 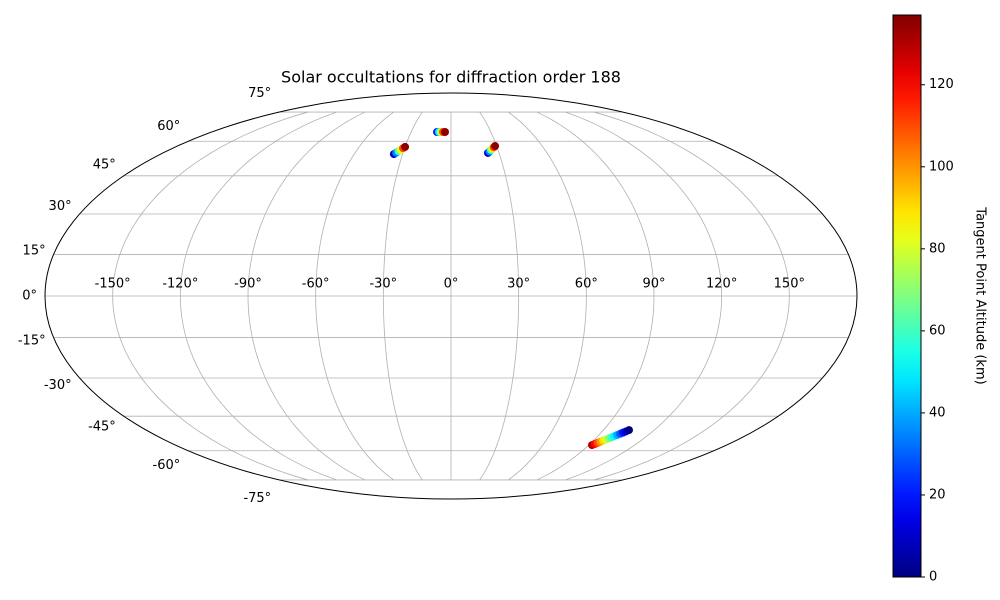 I want to click on colorbar-tick-label: 0, so click(x=933, y=577).